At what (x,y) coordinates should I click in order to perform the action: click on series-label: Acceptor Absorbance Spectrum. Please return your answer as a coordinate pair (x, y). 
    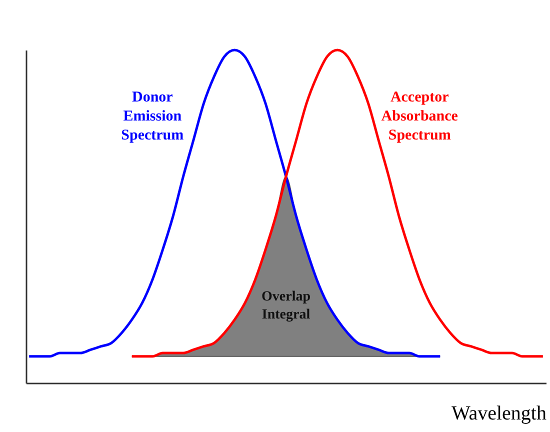
    Looking at the image, I should click on (419, 117).